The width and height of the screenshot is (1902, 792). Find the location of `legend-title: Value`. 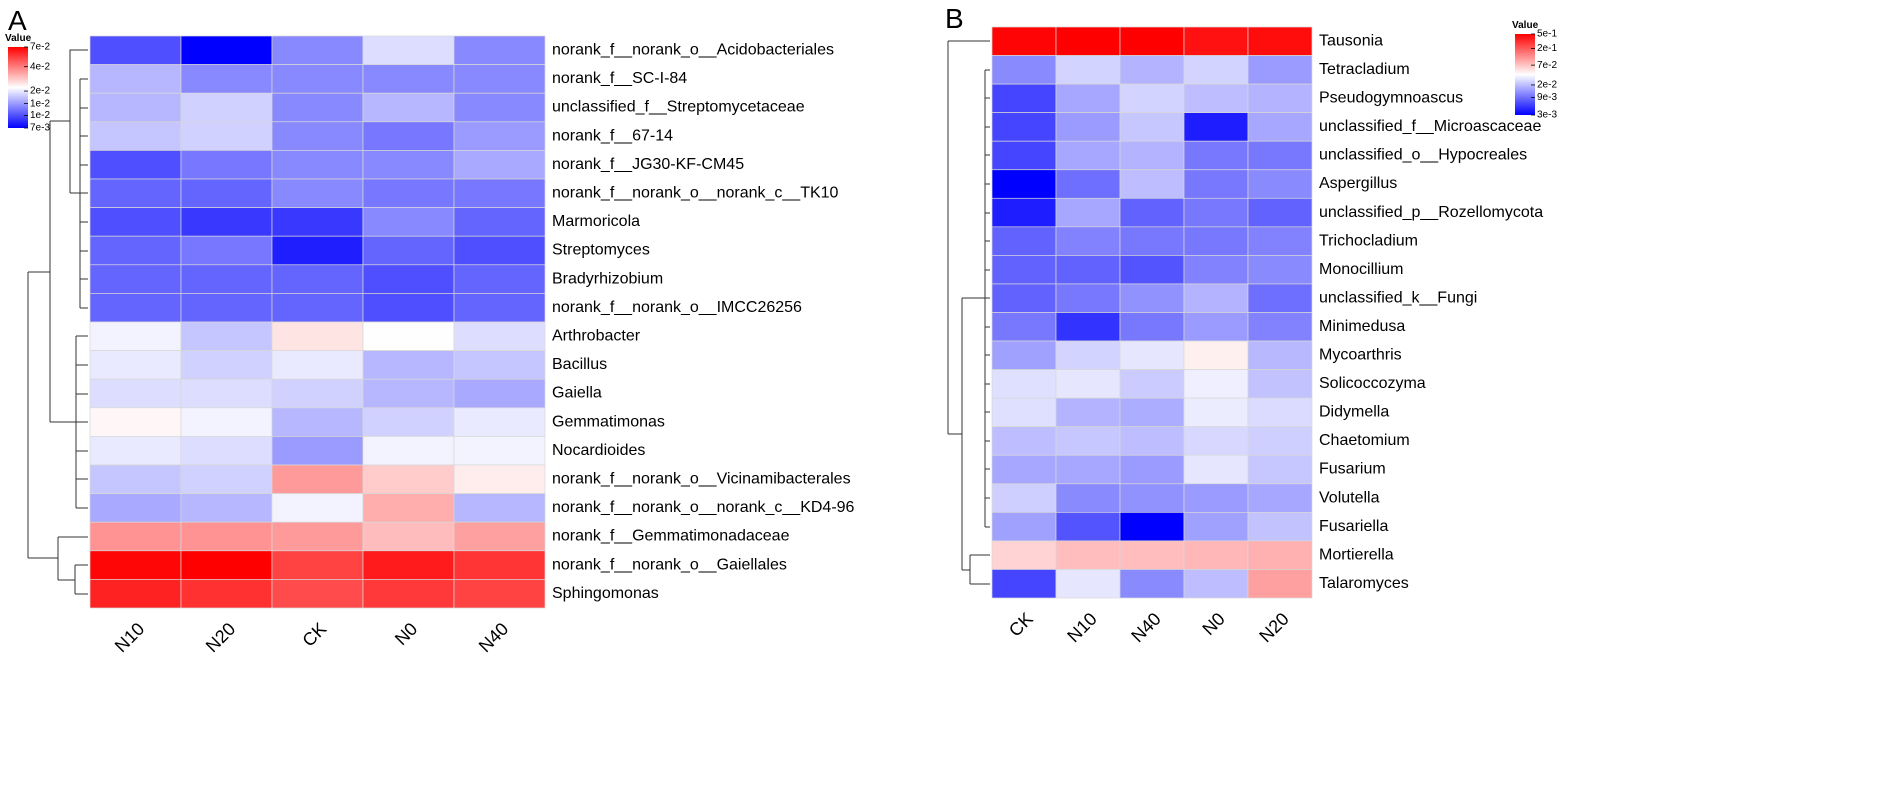

legend-title: Value is located at coordinates (1525, 25).